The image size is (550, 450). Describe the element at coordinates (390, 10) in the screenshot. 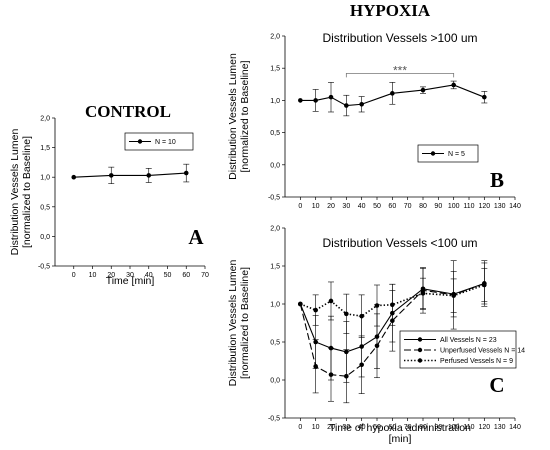

I see `hypoxia-heading: HYPOXIA` at that location.